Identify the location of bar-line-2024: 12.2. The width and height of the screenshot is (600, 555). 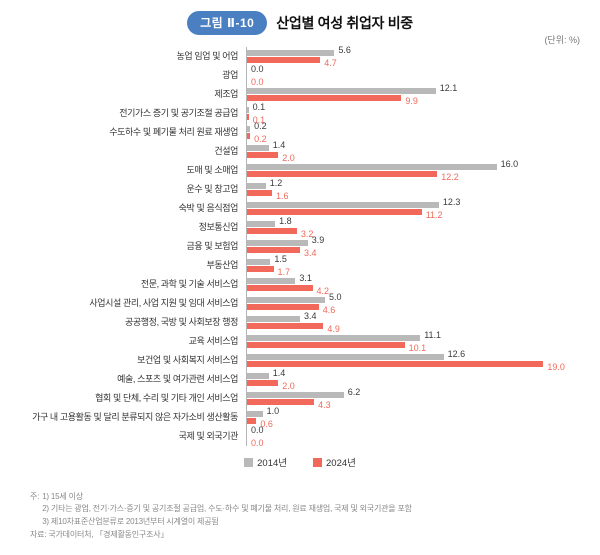
(423, 176).